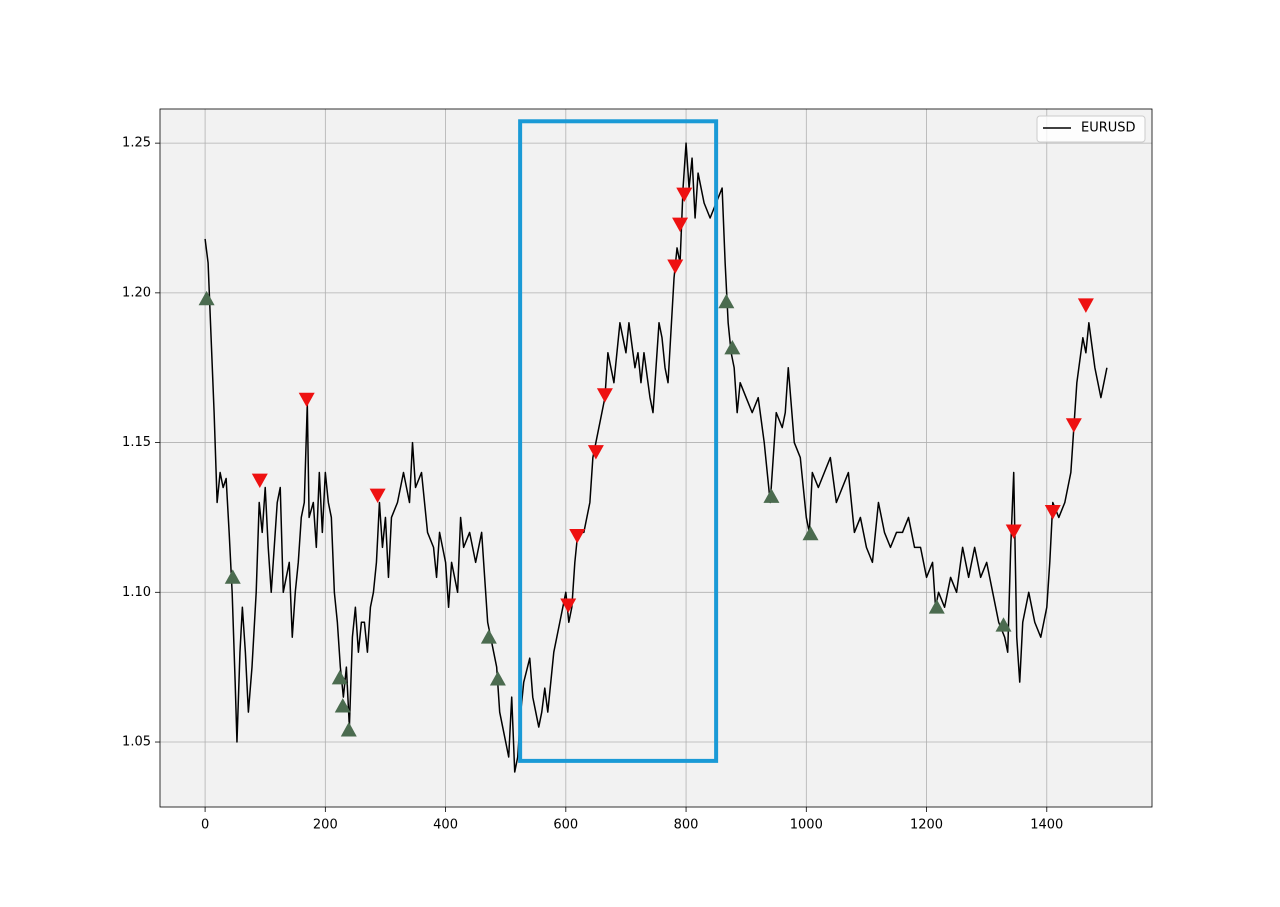  Describe the element at coordinates (686, 825) in the screenshot. I see `x-tick-label: 800` at that location.